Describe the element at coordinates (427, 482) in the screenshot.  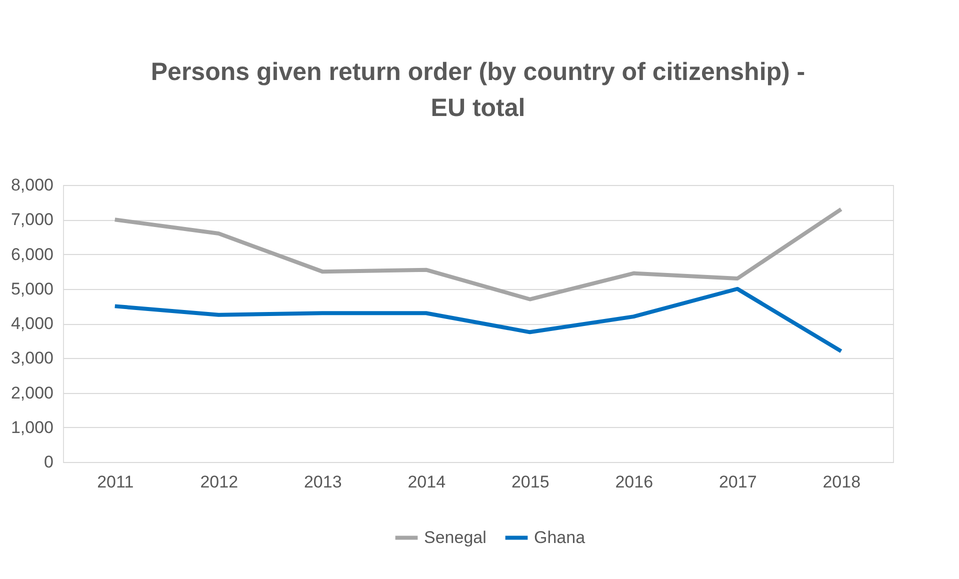
I see `x-tick-label: 2014` at that location.